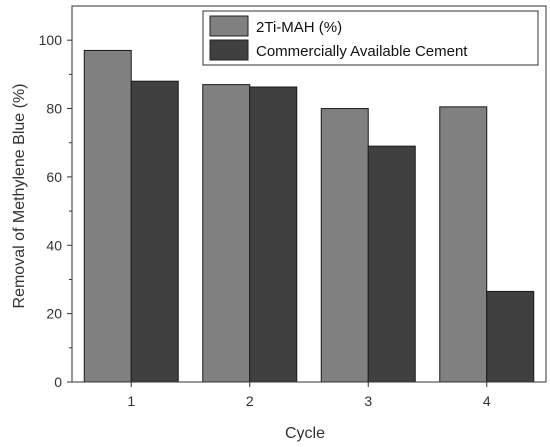 The width and height of the screenshot is (550, 447). What do you see at coordinates (19, 196) in the screenshot?
I see `y-axis-title: Removal of Methylene Blue (%)` at bounding box center [19, 196].